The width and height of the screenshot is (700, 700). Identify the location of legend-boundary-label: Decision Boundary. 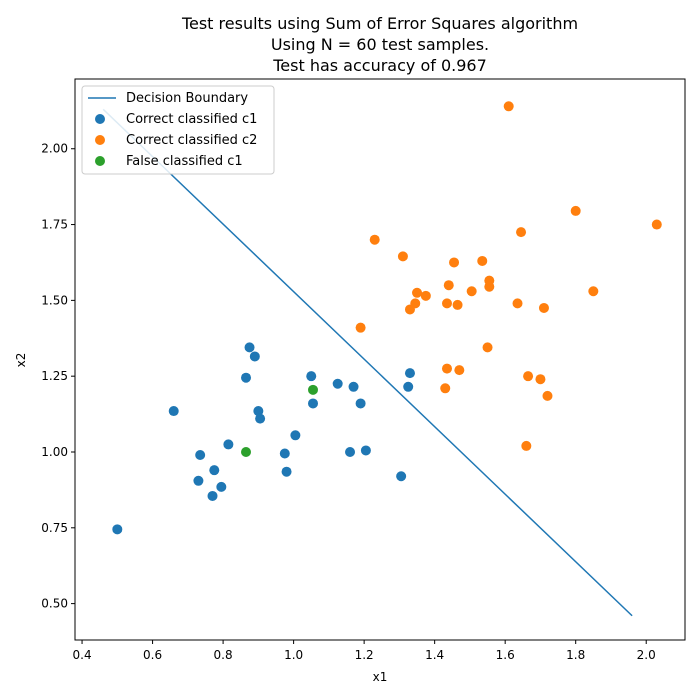
(187, 98).